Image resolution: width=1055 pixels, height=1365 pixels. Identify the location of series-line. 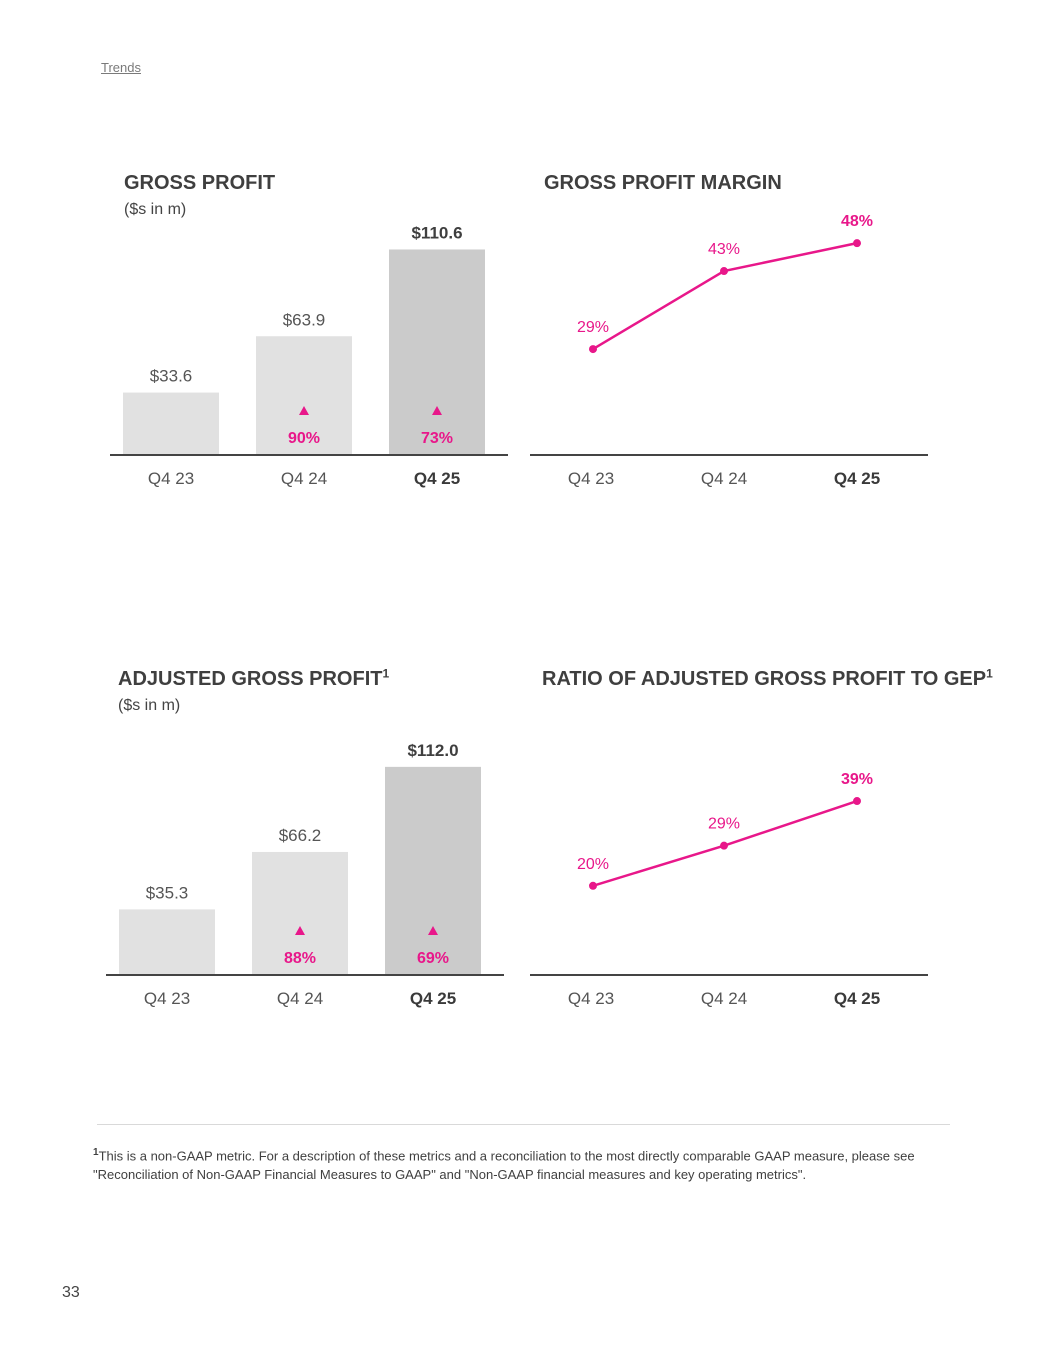
(725, 296).